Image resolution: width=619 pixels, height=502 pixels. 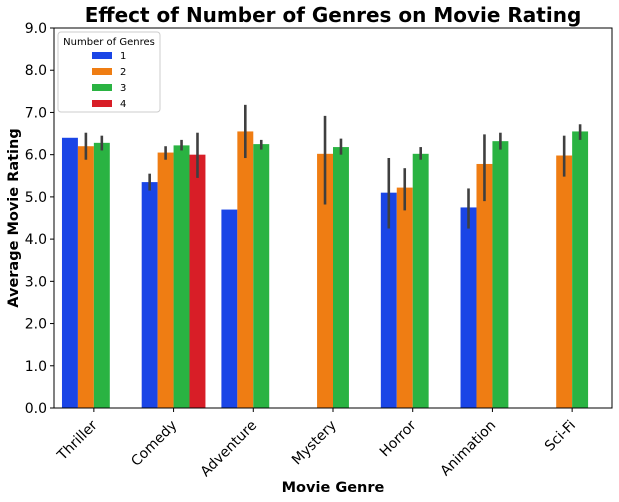 I want to click on y-tick-label: 2.0, so click(x=36, y=325).